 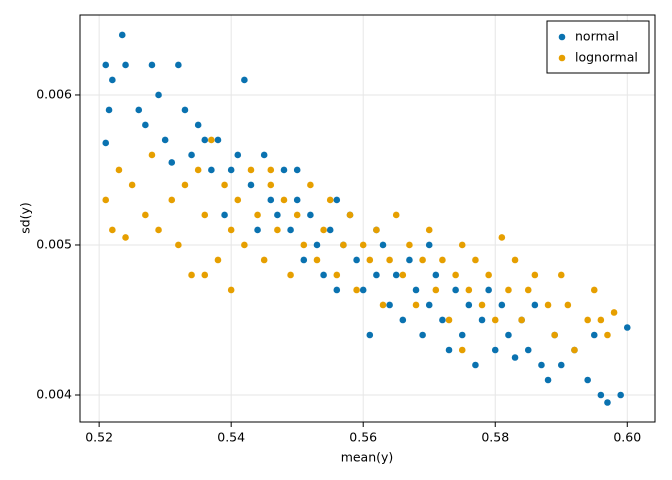 What do you see at coordinates (597, 36) in the screenshot?
I see `legend-label: normal` at bounding box center [597, 36].